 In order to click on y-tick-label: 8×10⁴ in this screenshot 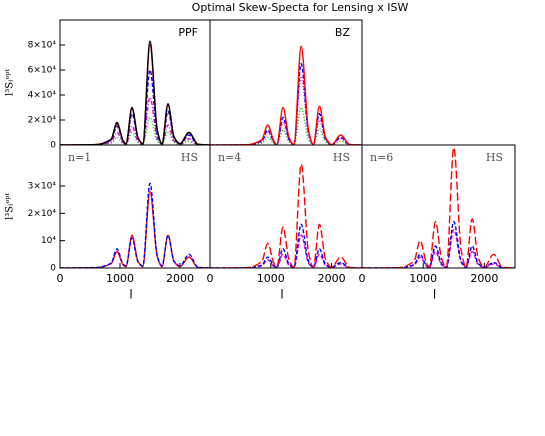, I will do `click(42, 46)`.